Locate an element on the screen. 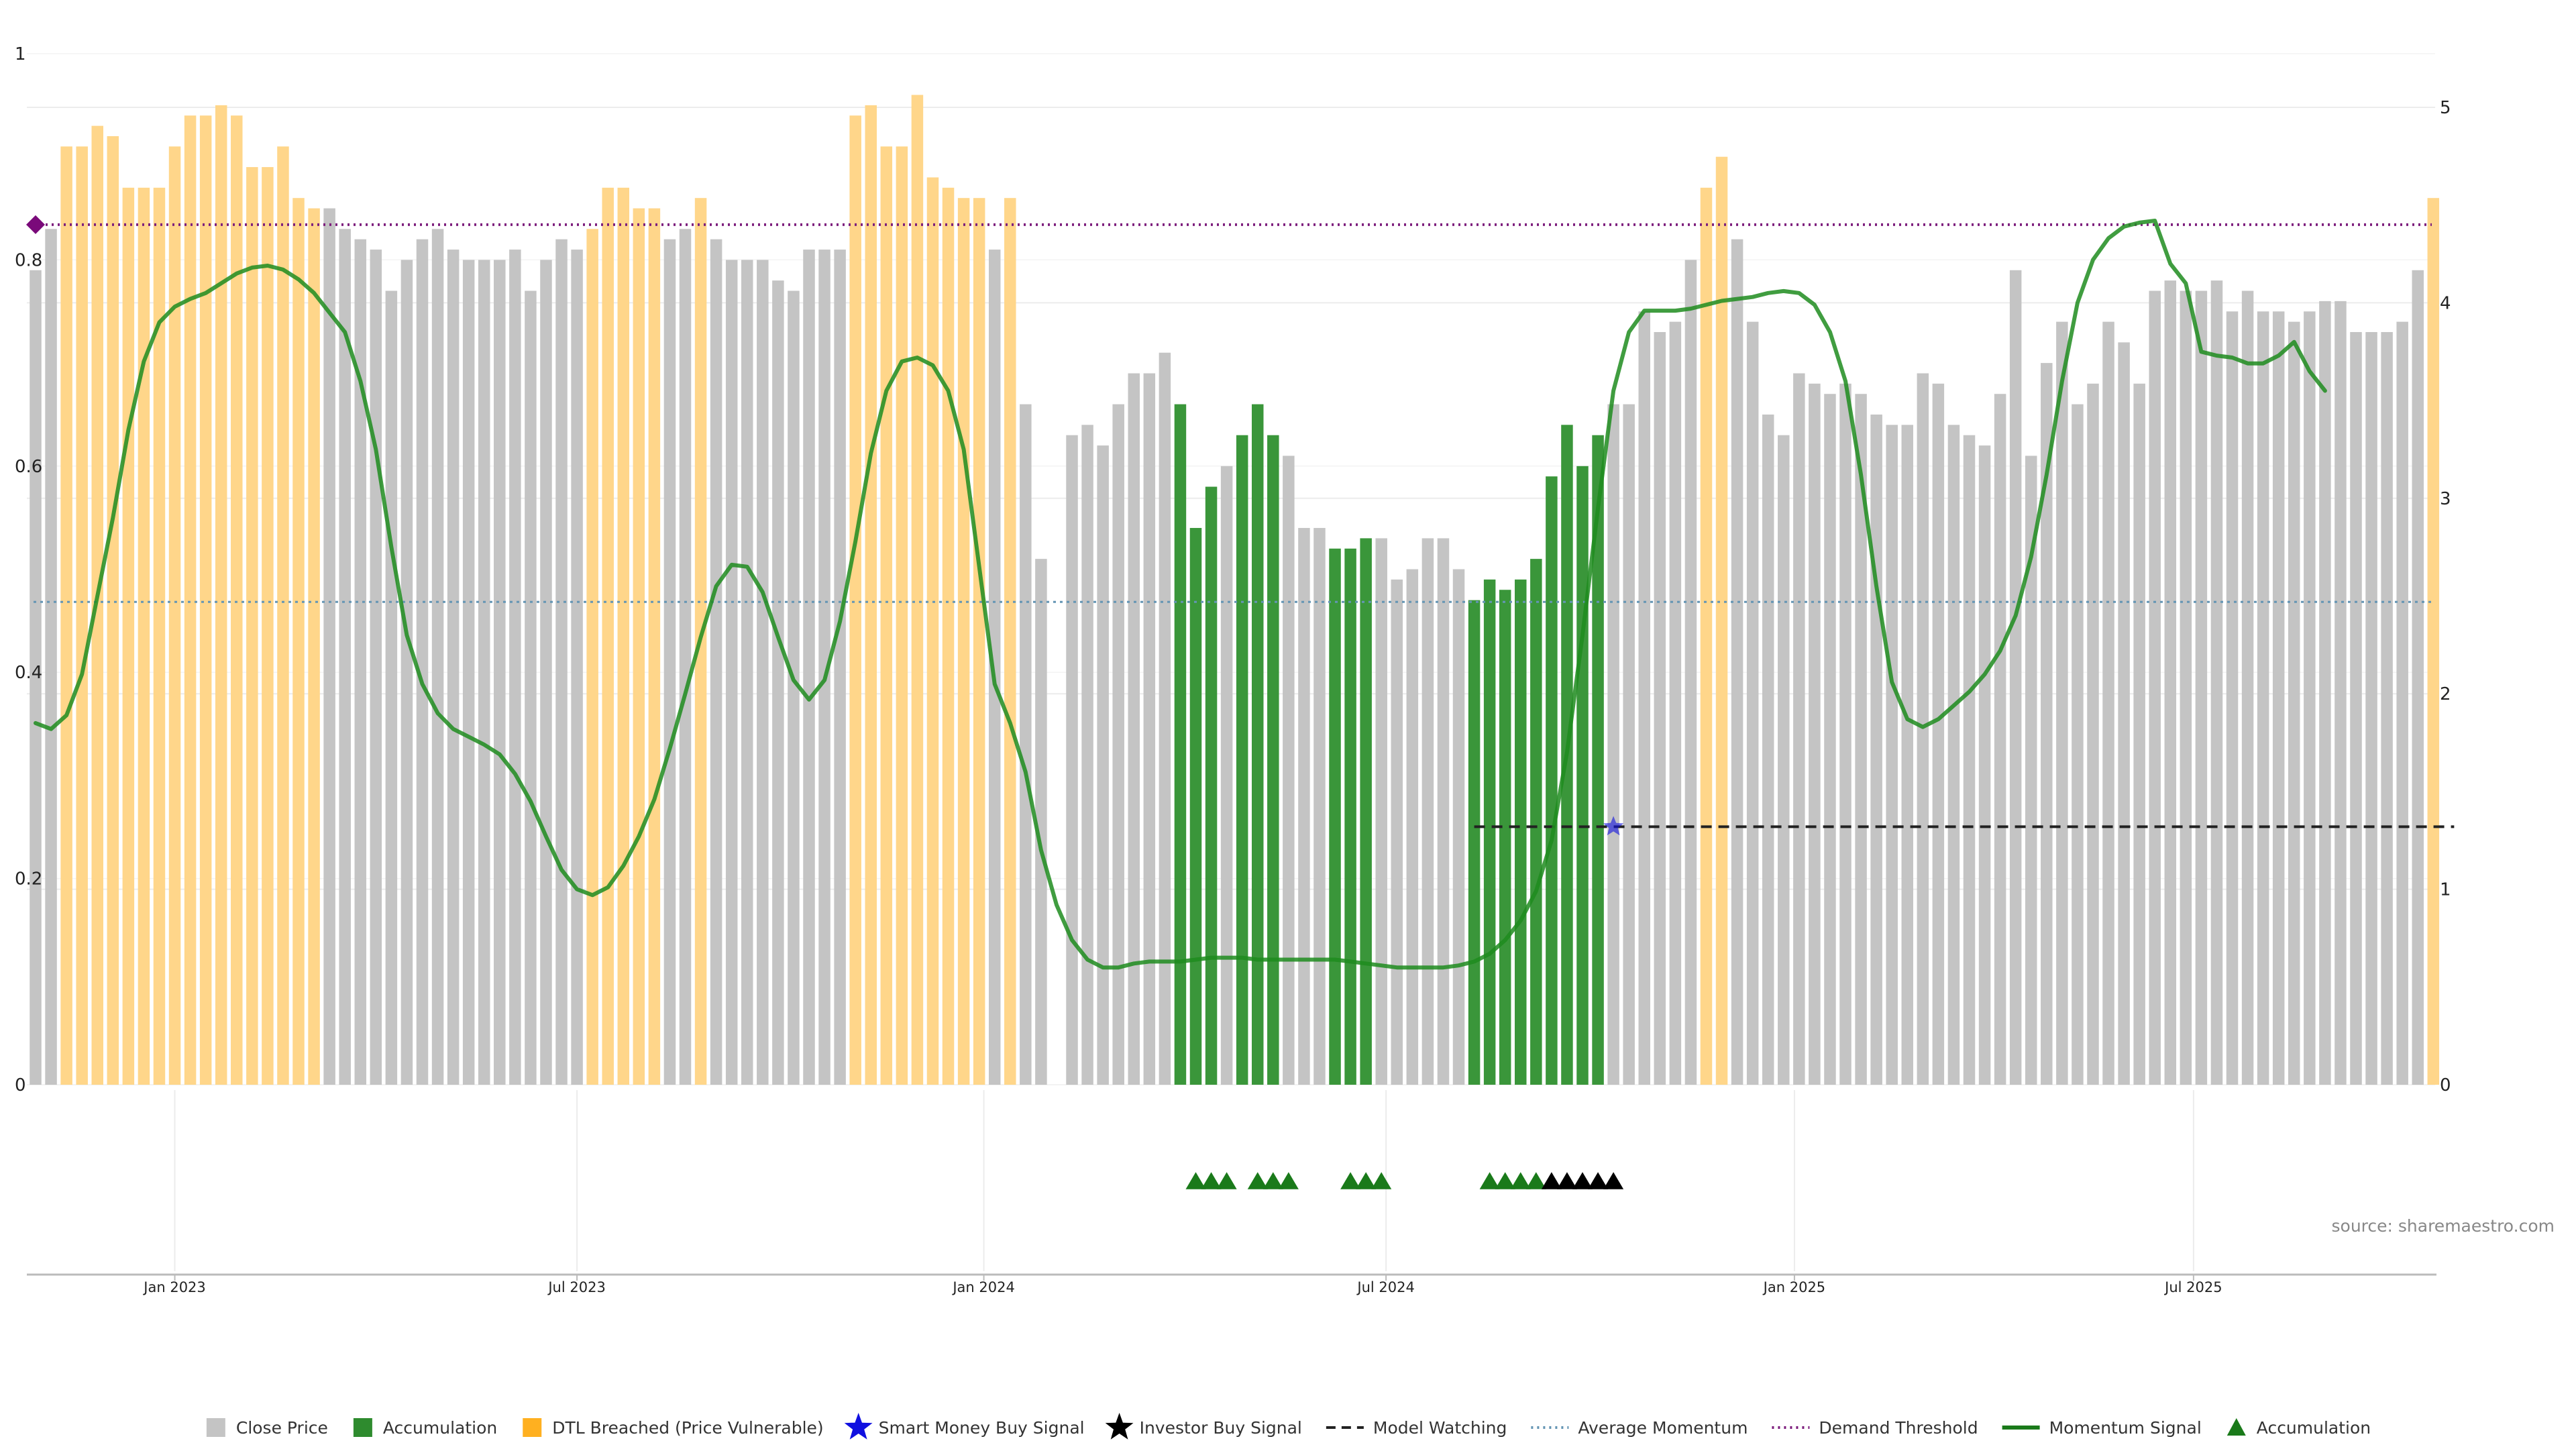 This screenshot has width=2576, height=1449. x-axis-tick-label: Jan 2023 is located at coordinates (174, 1287).